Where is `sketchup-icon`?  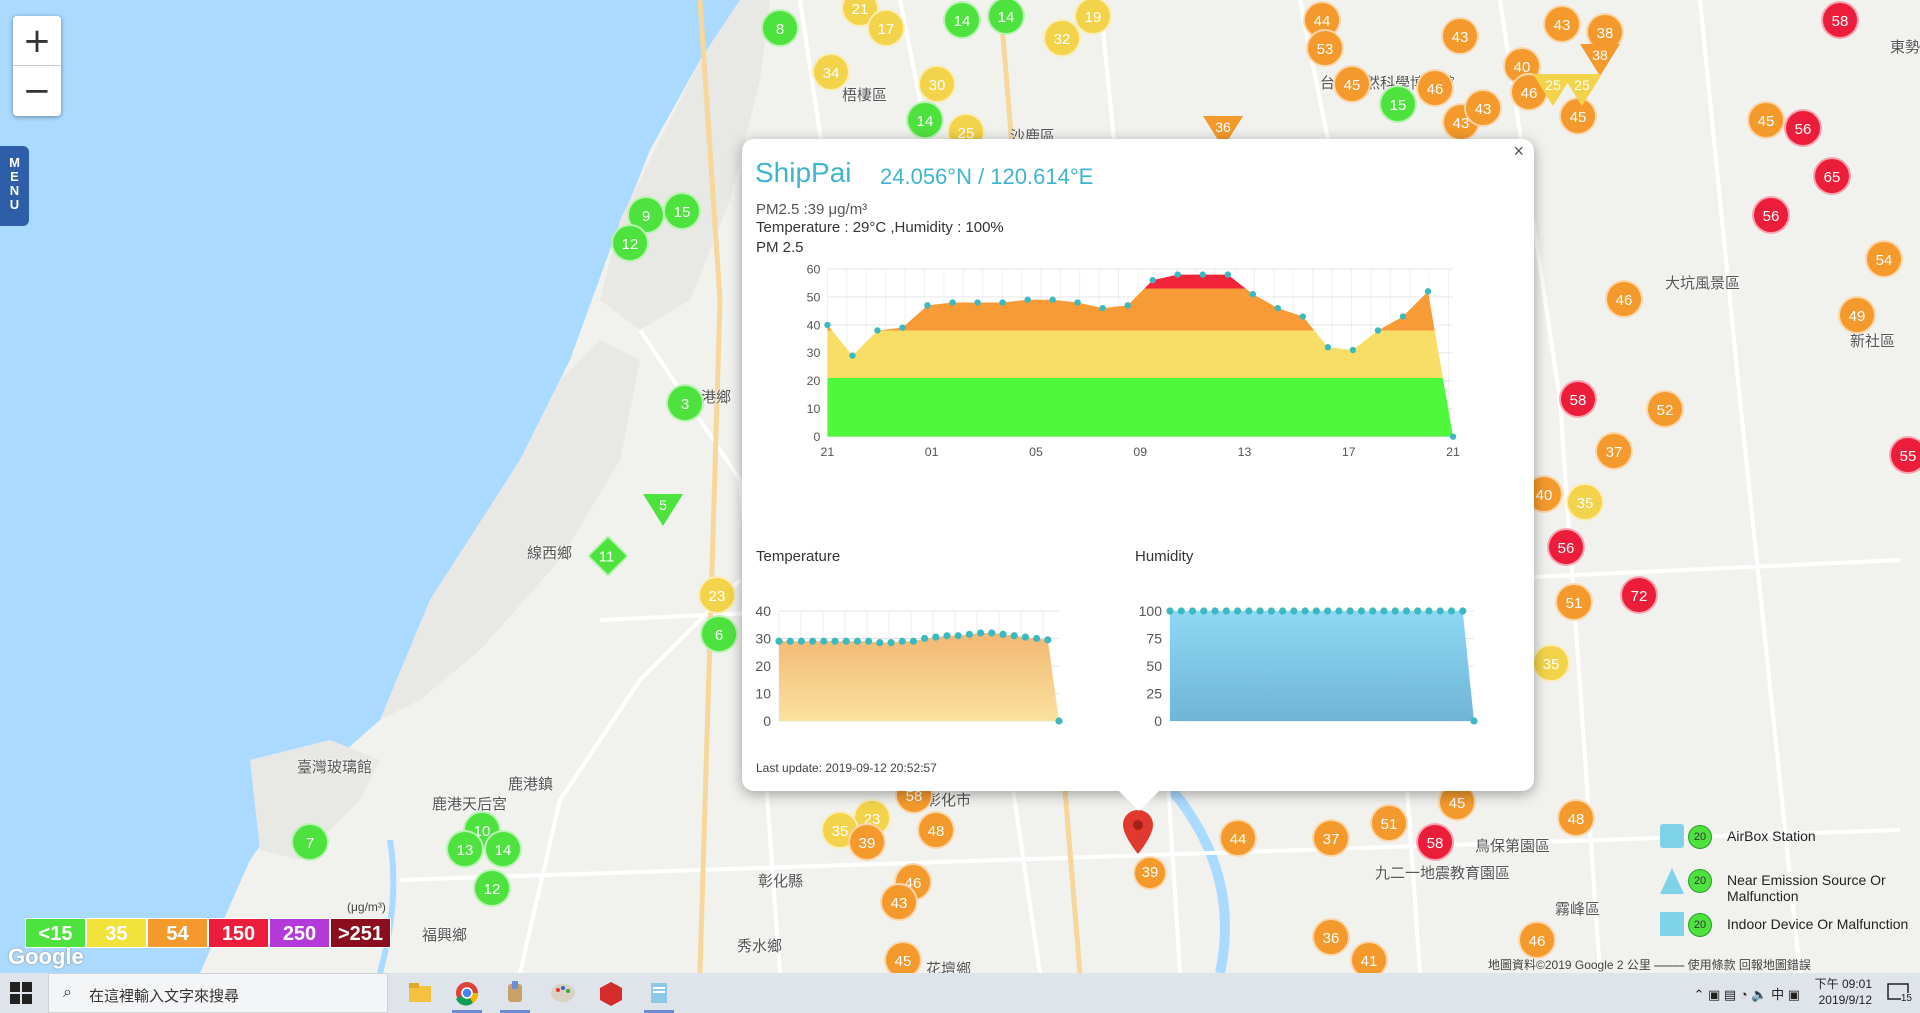
sketchup-icon is located at coordinates (611, 993).